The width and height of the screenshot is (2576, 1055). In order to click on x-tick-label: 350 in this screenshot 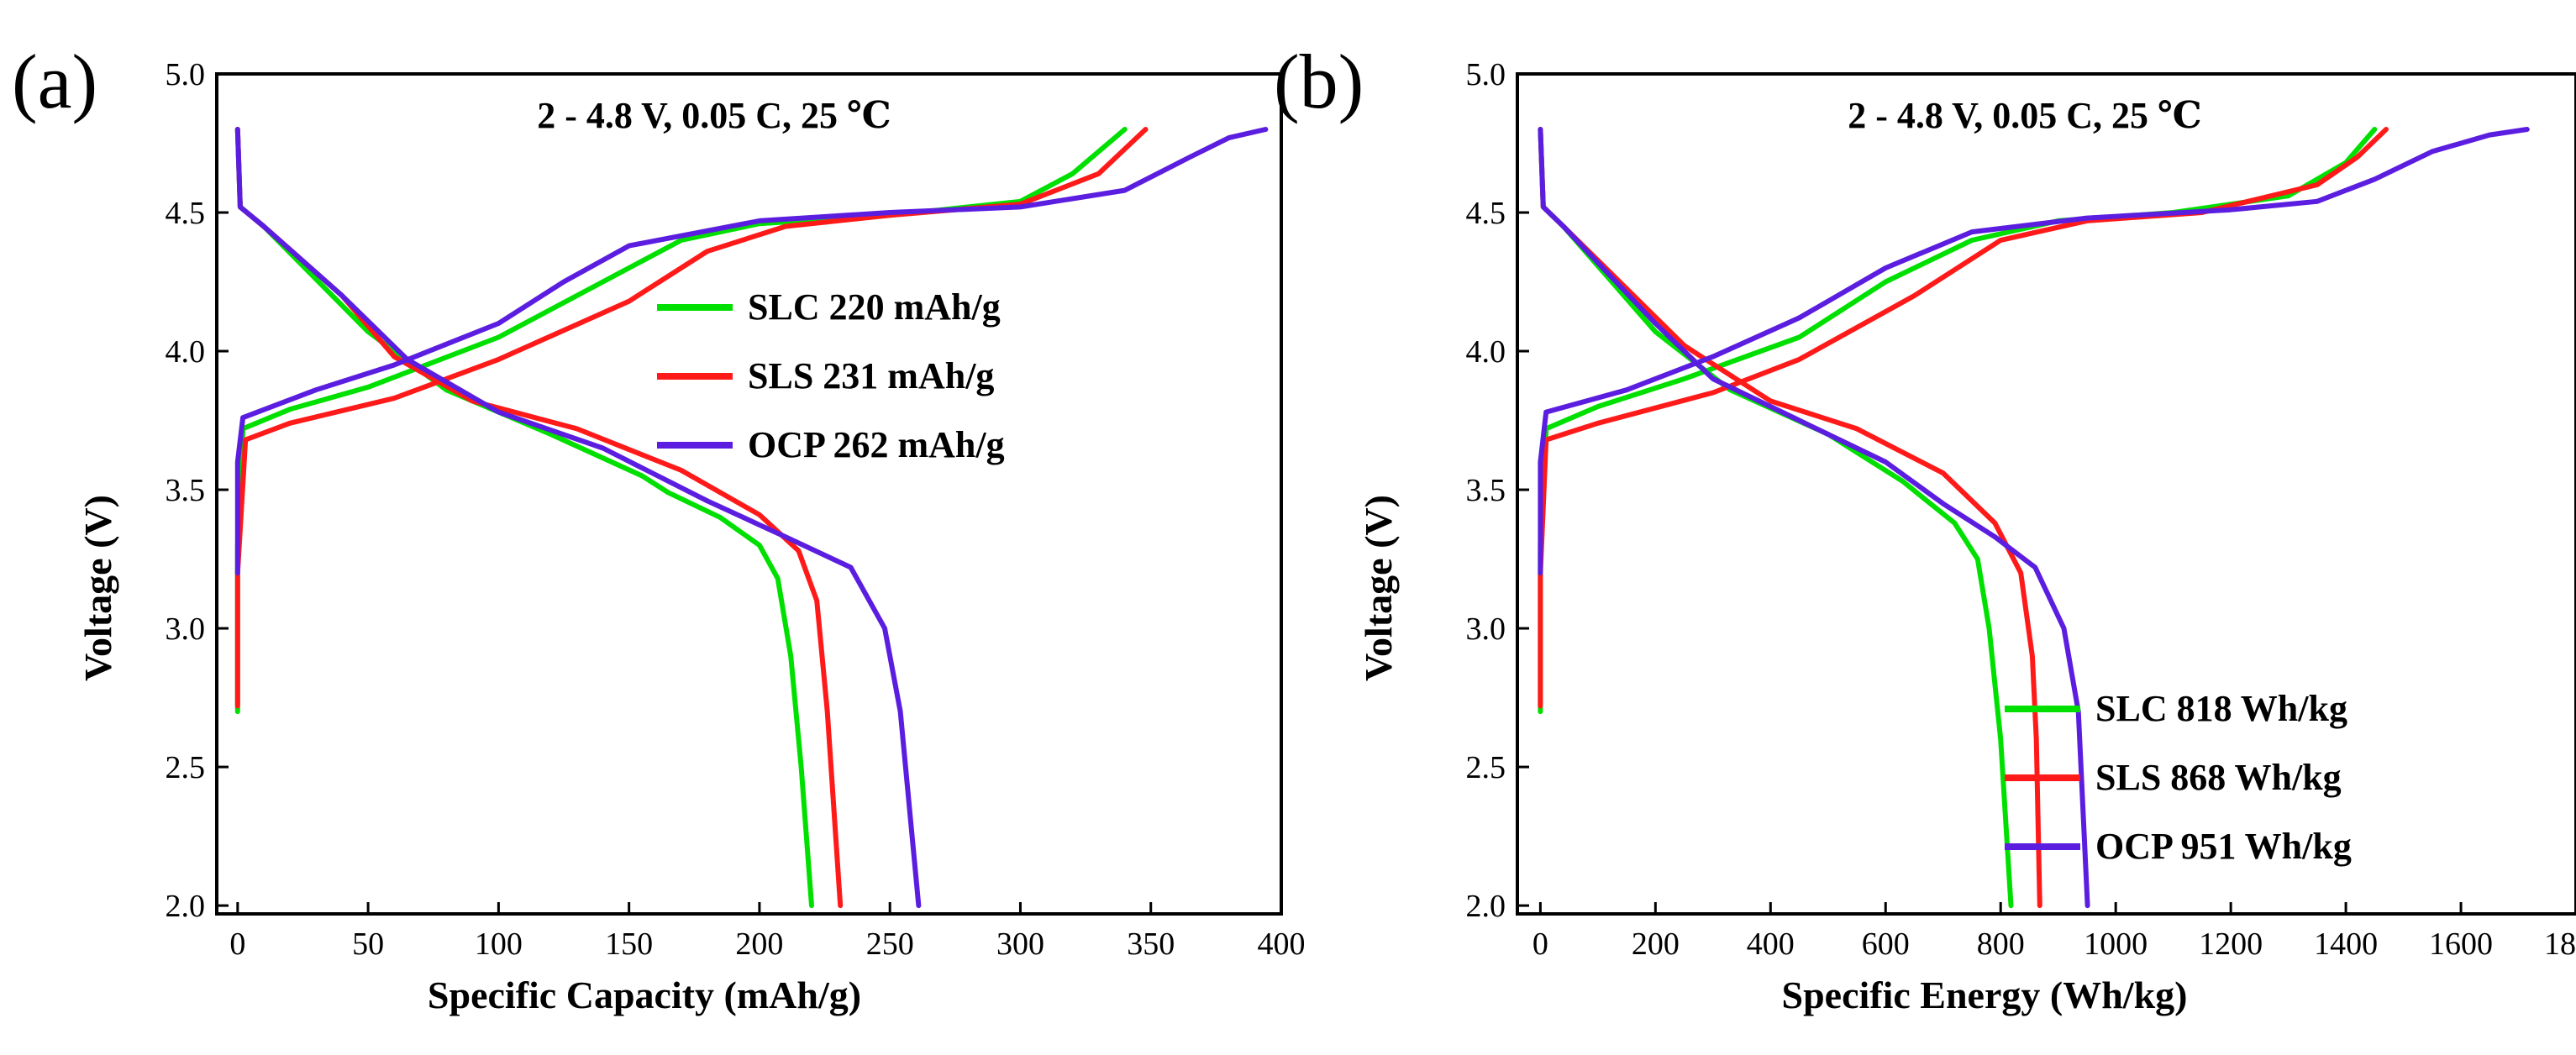, I will do `click(1151, 944)`.